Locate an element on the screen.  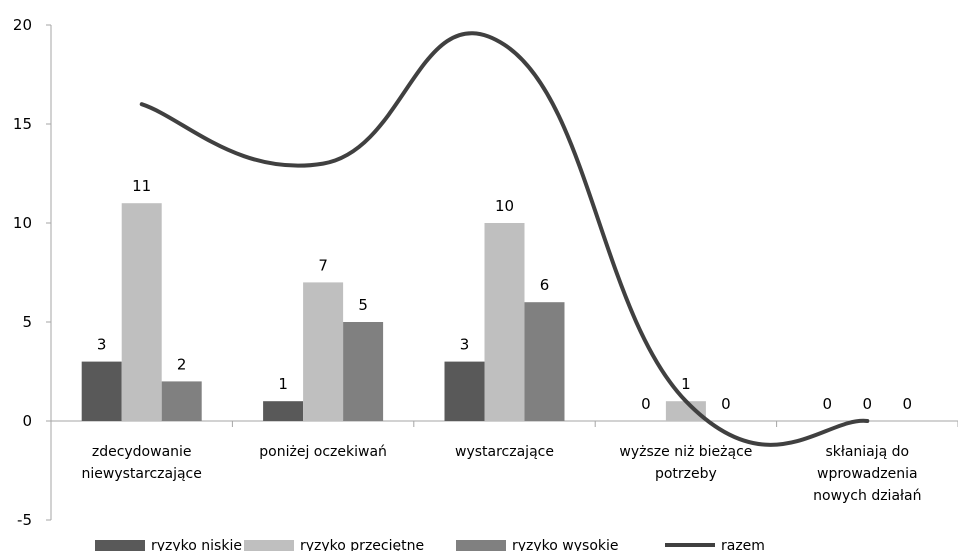
bar-data-label: 5 is located at coordinates (363, 305).